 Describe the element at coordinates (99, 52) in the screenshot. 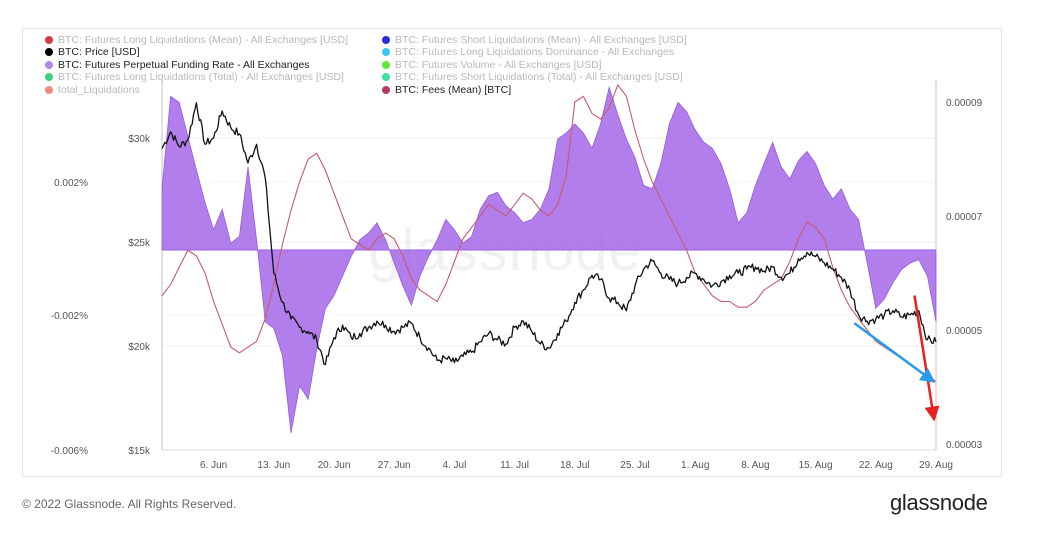

I see `legend-label: BTC: Price [USD]` at that location.